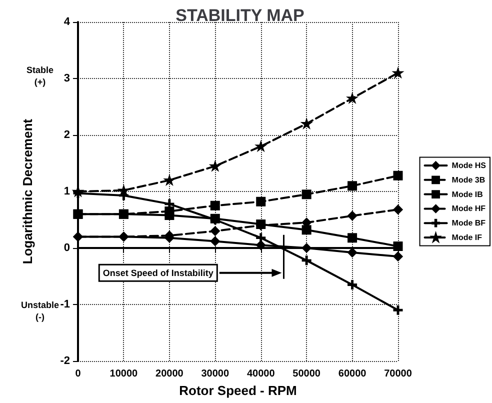  I want to click on text: Stable (+), so click(40, 76).